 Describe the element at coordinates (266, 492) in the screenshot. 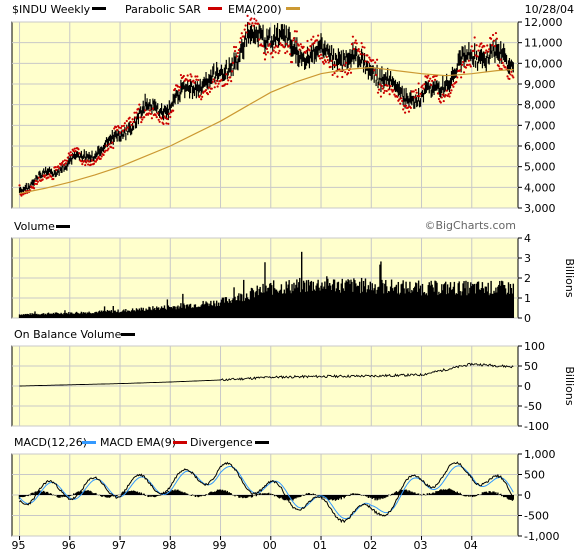

I see `macd-line` at that location.